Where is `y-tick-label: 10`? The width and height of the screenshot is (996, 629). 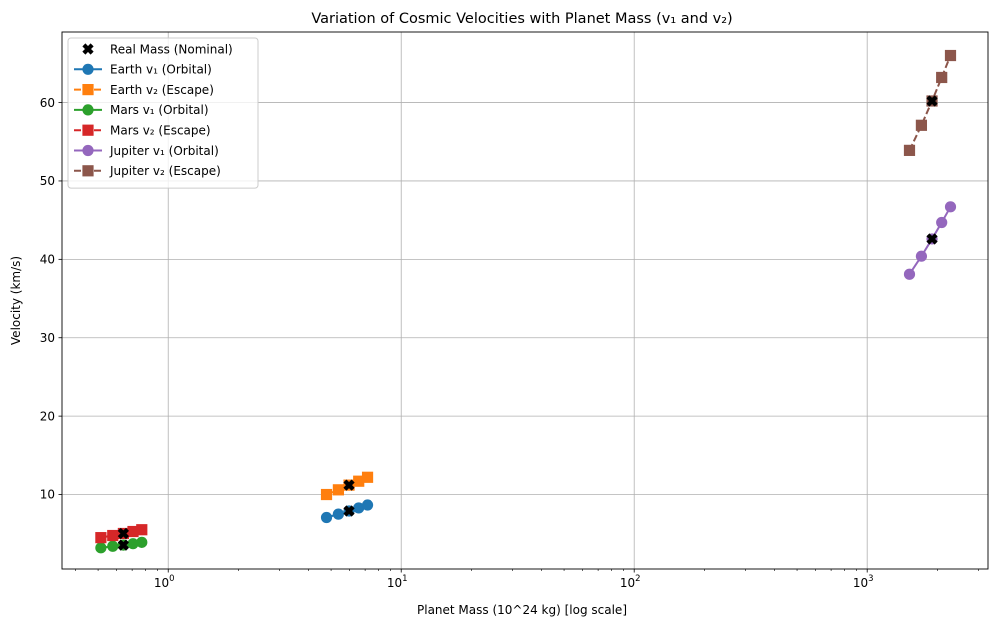 y-tick-label: 10 is located at coordinates (47, 495).